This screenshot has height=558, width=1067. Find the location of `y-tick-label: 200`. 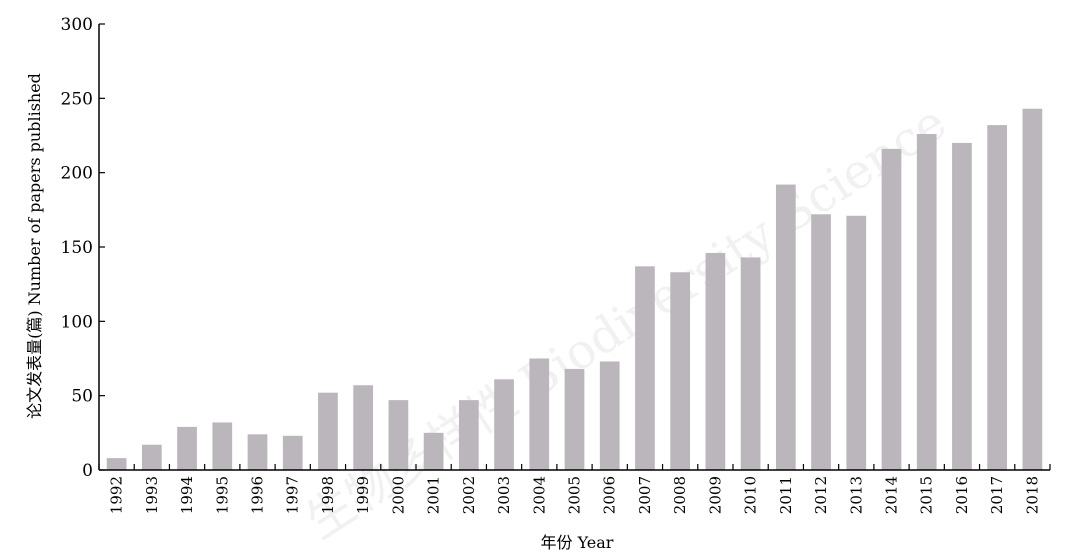

y-tick-label: 200 is located at coordinates (77, 174).